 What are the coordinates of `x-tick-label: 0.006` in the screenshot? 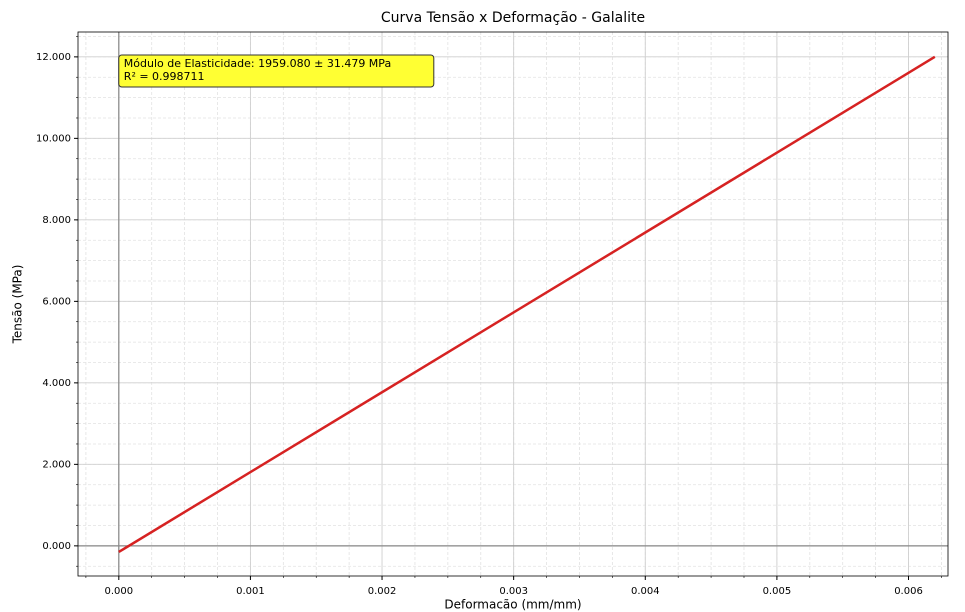 It's located at (908, 591).